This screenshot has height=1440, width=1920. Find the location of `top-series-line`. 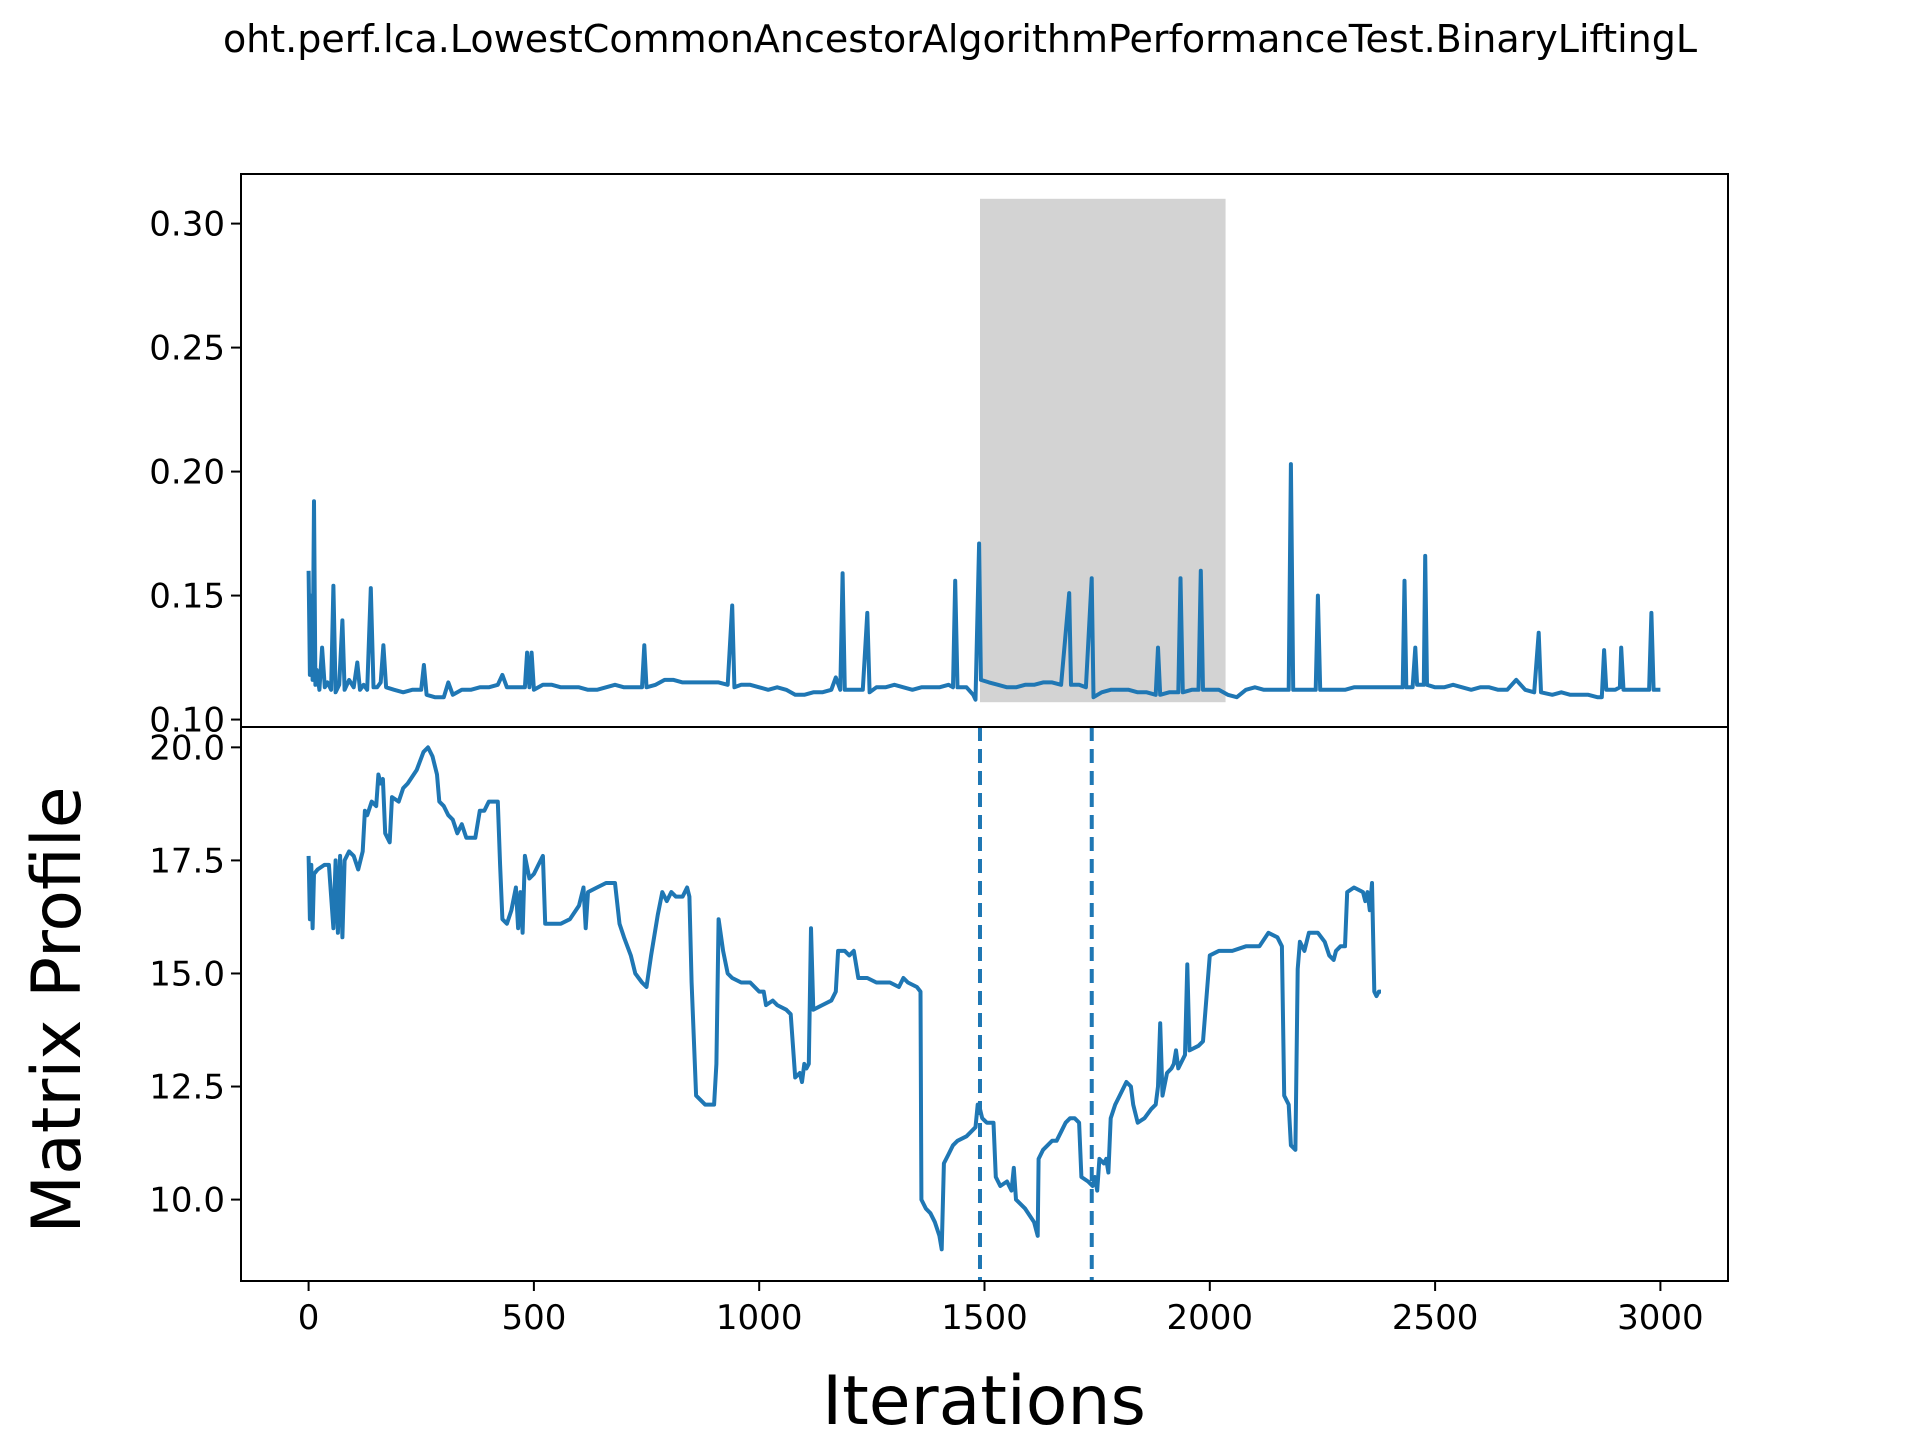

top-series-line is located at coordinates (983, 582).